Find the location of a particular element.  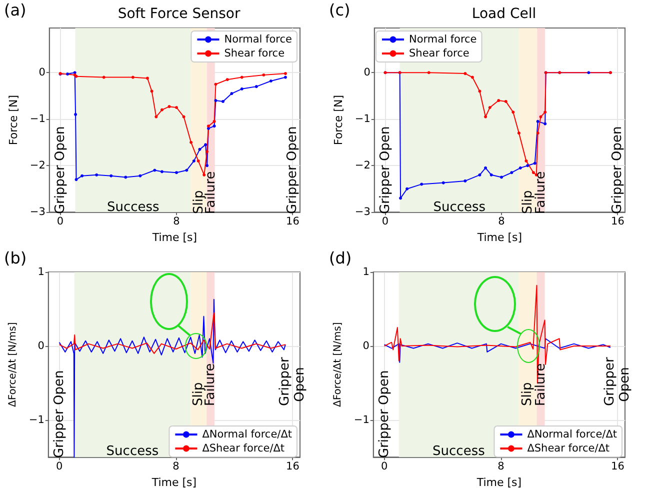

y-axis-title: Force [N] is located at coordinates (338, 120).